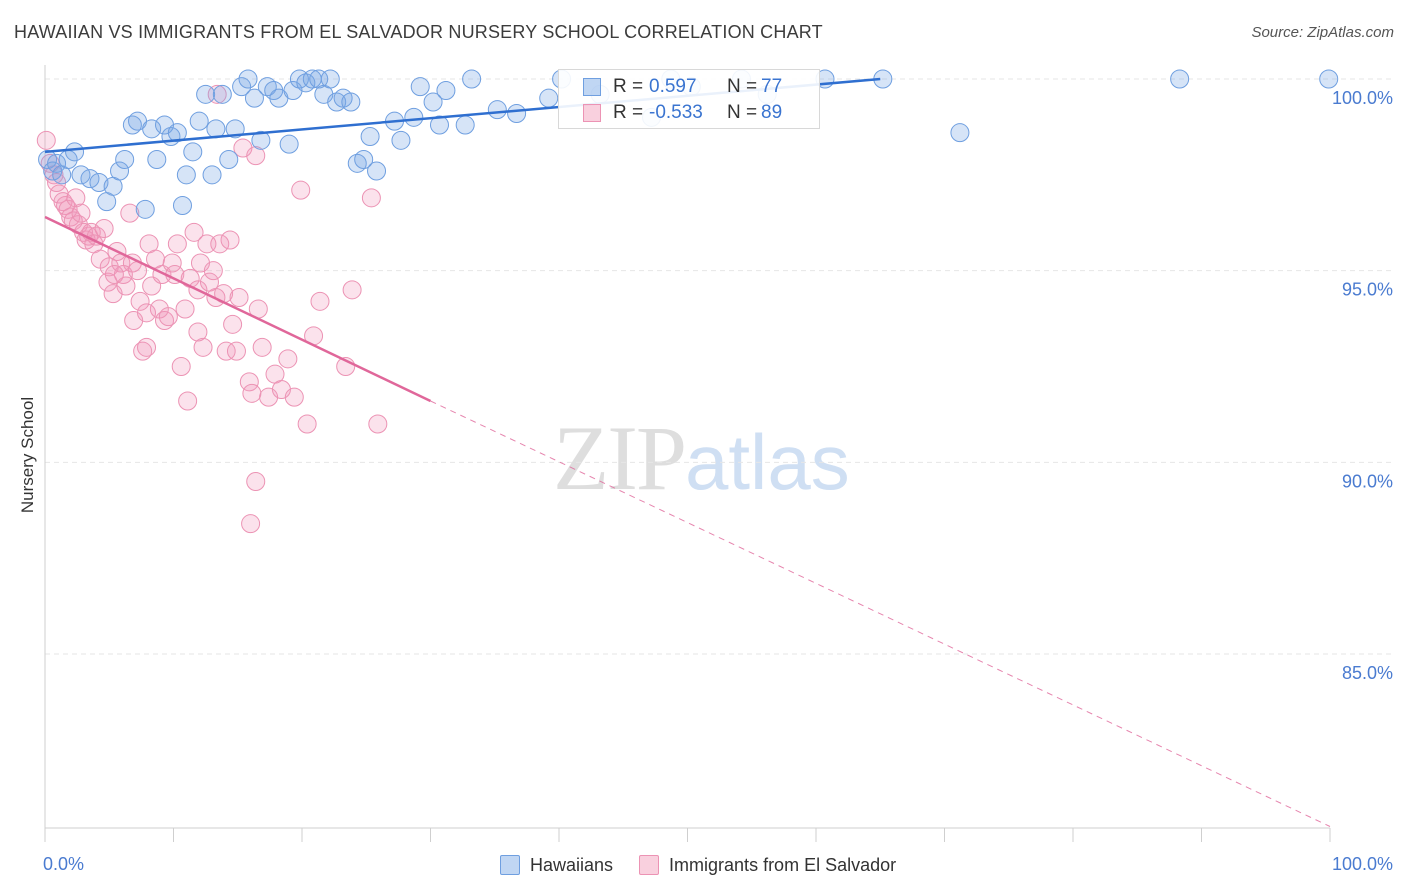 The image size is (1406, 892). Describe the element at coordinates (1322, 32) in the screenshot. I see `chart-source: Source: ZipAtlas.com` at that location.